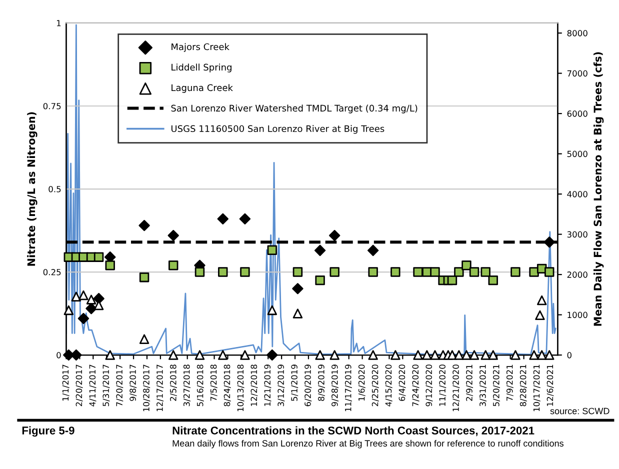 Image resolution: width=619 pixels, height=469 pixels. Describe the element at coordinates (281, 385) in the screenshot. I see `x-tick-label: 3/12/2019` at that location.